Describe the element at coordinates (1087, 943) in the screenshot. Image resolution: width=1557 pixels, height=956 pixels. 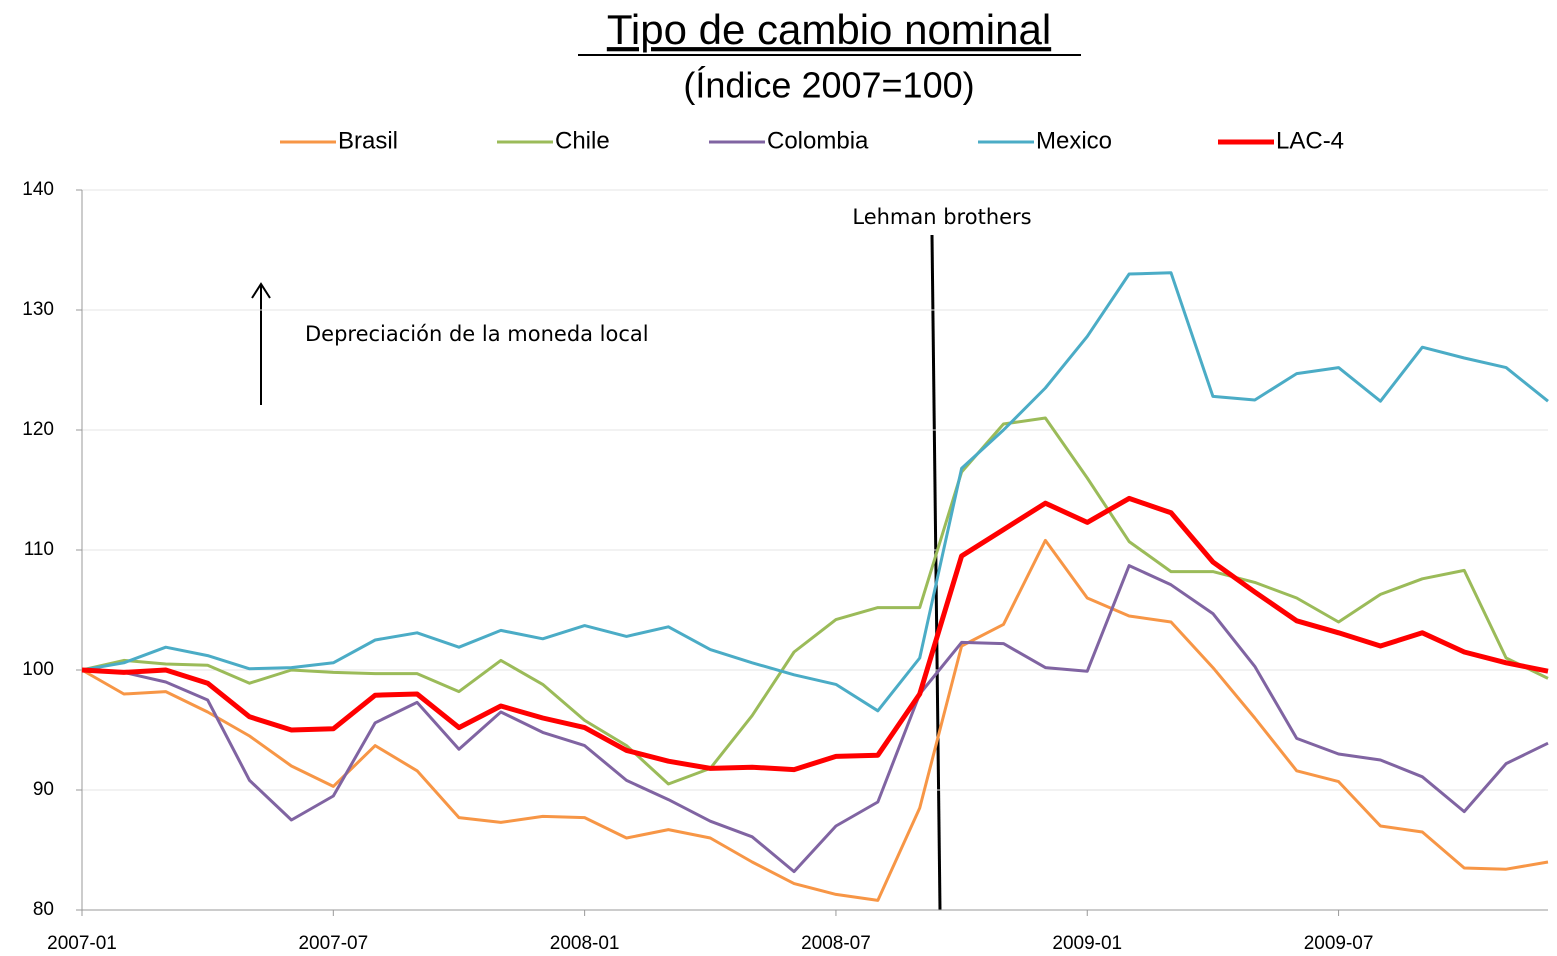
I see `x-tick-label: 2009-01` at that location.